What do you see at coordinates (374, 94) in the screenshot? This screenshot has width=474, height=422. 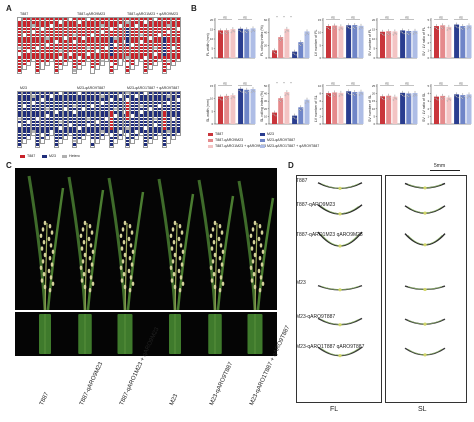 I see `y-tick-label: 20` at bounding box center [374, 94].